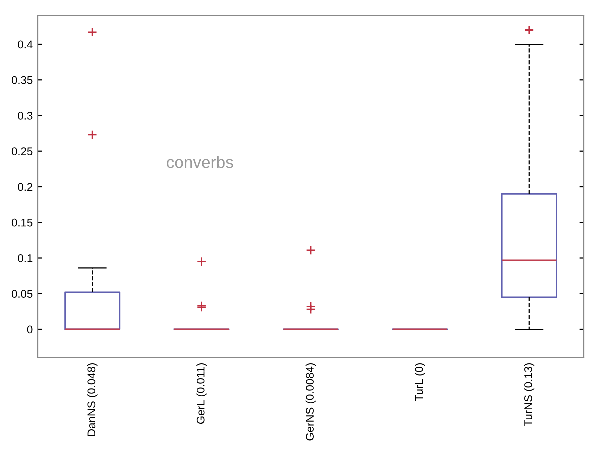 The width and height of the screenshot is (590, 455). I want to click on y-tick-label: 0.4, so click(25, 44).